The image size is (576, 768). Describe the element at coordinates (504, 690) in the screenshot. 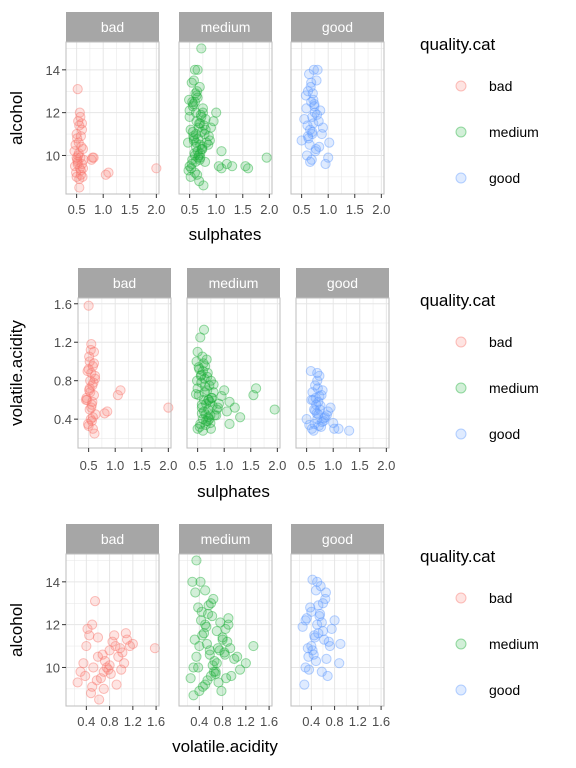

I see `legend-label-good: good` at that location.